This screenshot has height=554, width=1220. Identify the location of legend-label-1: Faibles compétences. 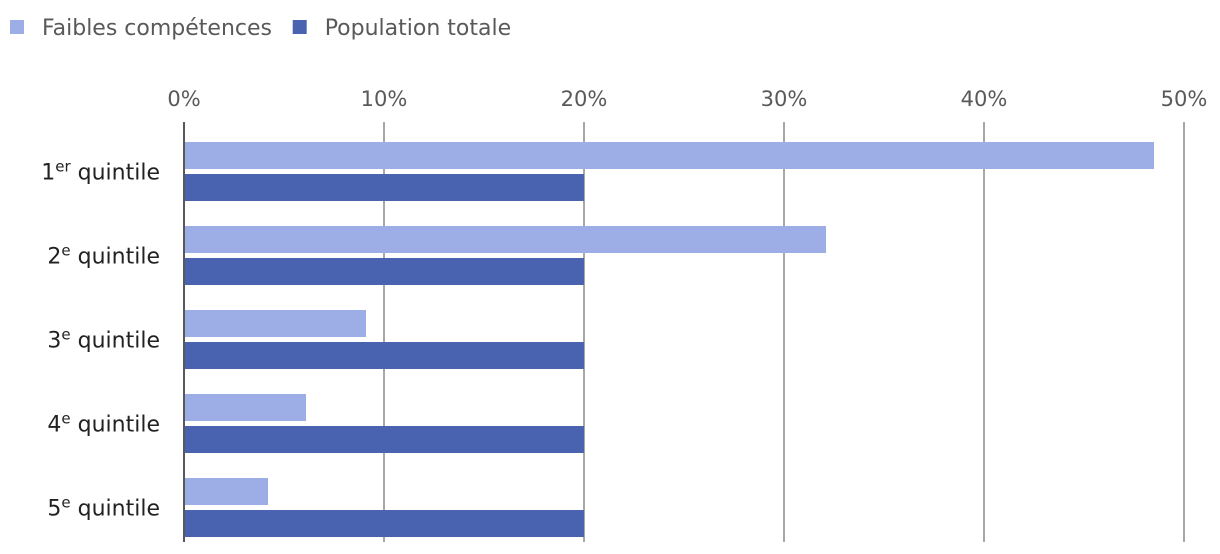
(157, 28).